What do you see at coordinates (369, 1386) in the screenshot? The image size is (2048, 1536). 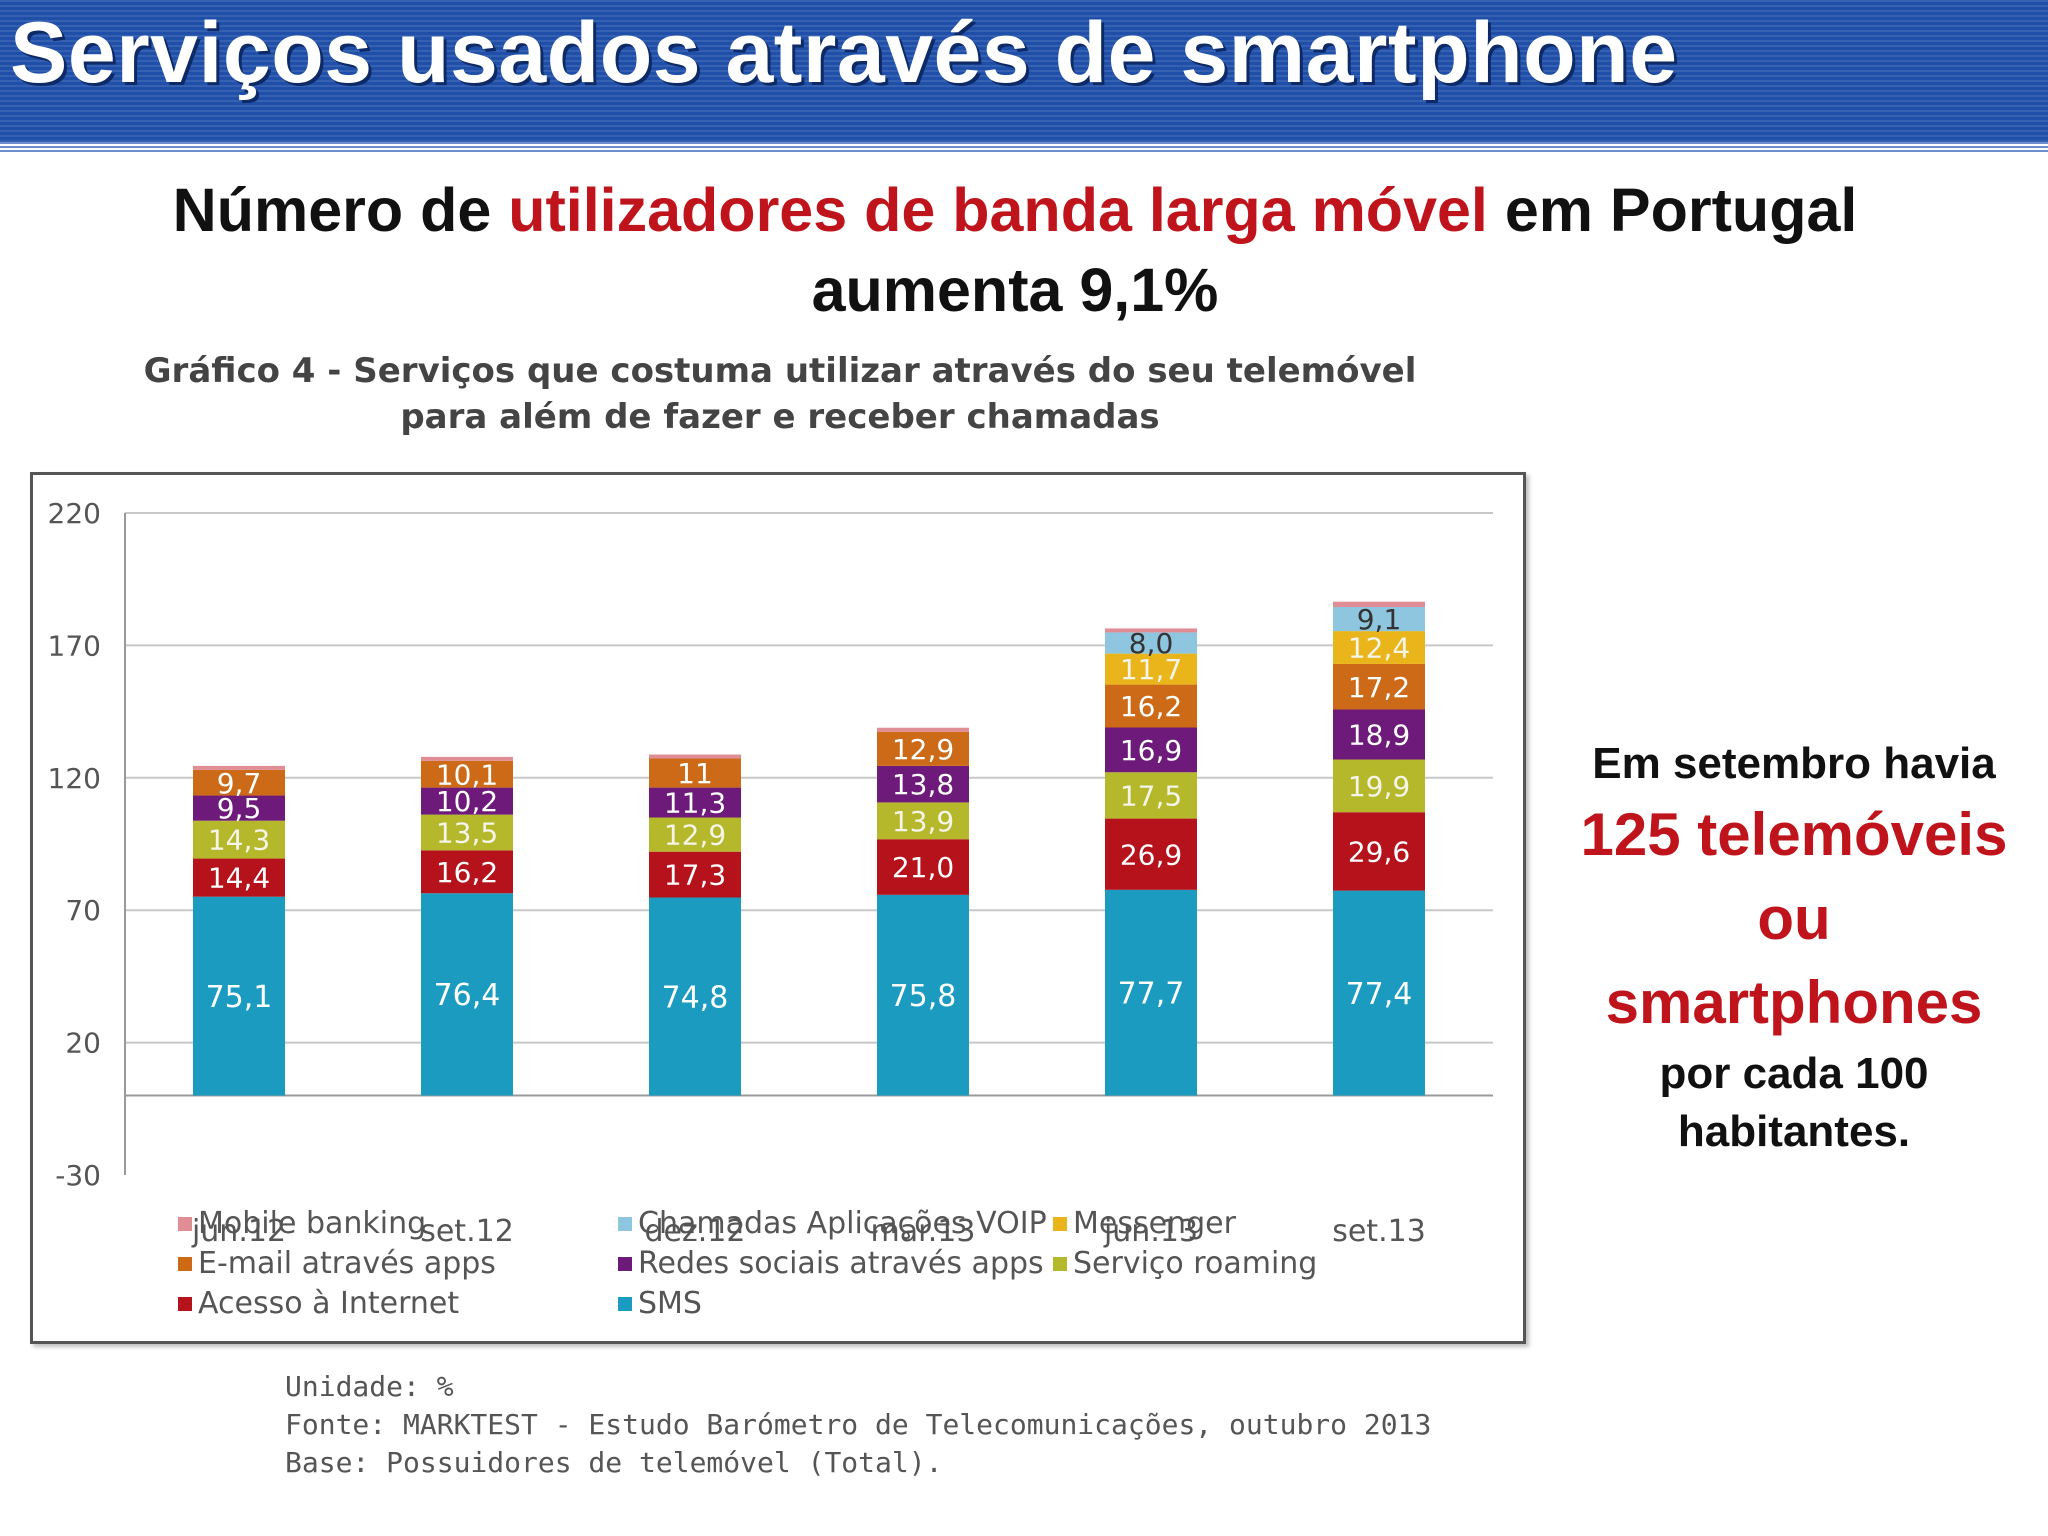 I see `source-unit: Unidade: %` at bounding box center [369, 1386].